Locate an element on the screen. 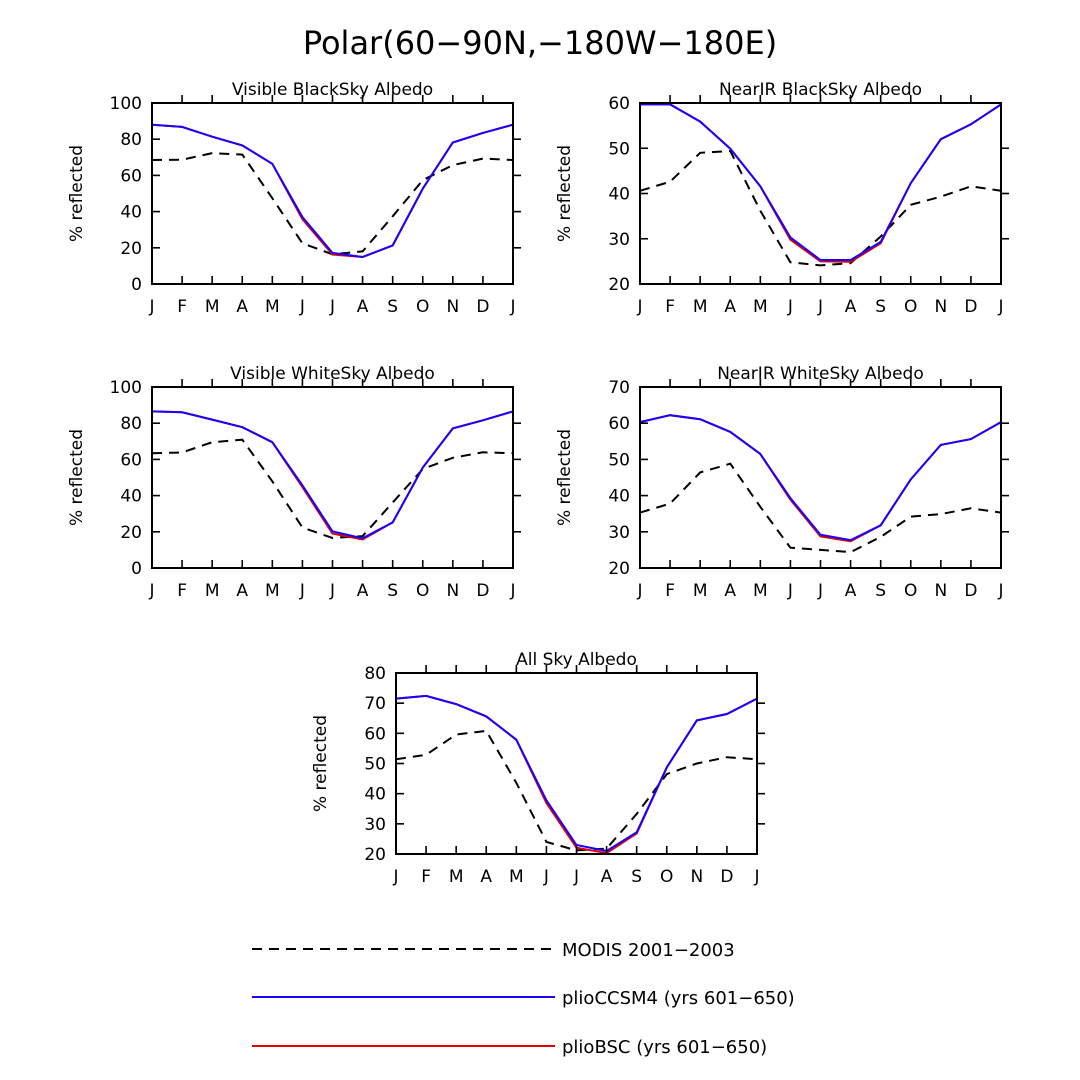 The height and width of the screenshot is (1080, 1080). panel-title: Visible WhiteSky Albedo is located at coordinates (332, 374).